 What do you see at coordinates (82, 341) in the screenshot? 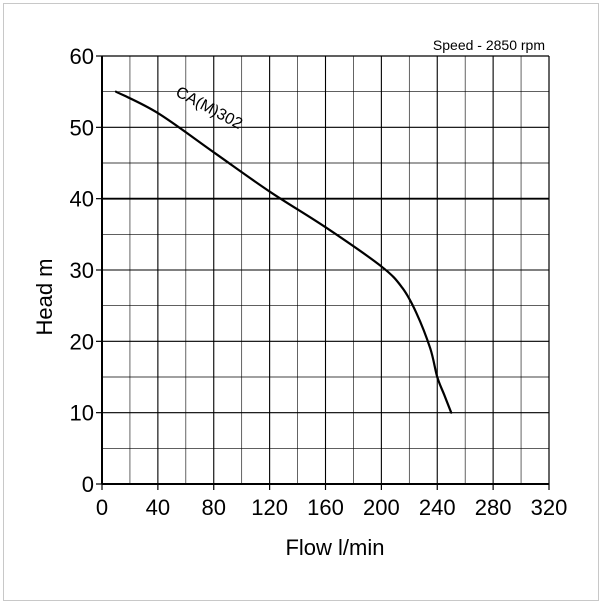
I see `y-tick-label: 20` at bounding box center [82, 341].